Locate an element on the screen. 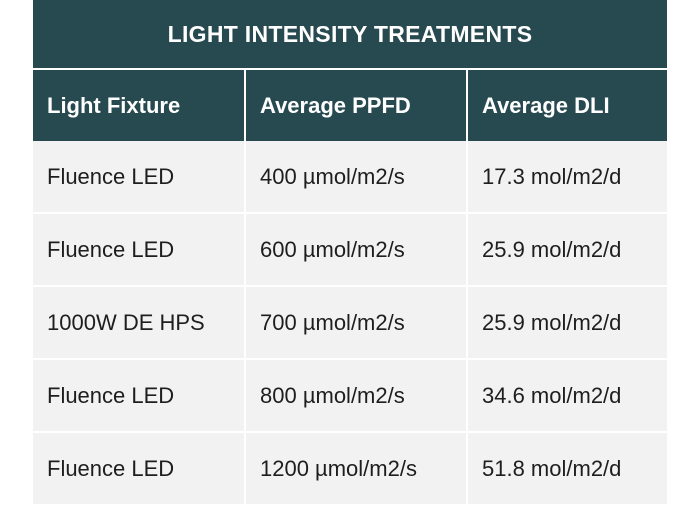  table-title: LIGHT INTENSITY TREATMENTS is located at coordinates (350, 35).